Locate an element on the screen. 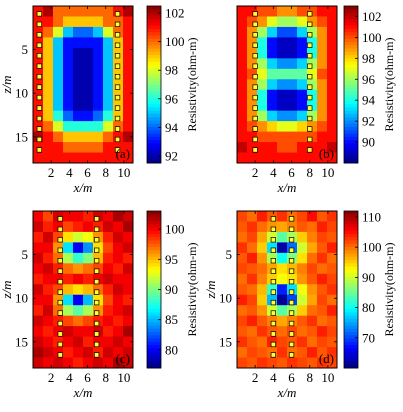 The width and height of the screenshot is (403, 412). x-tick-label: 4 is located at coordinates (273, 377).